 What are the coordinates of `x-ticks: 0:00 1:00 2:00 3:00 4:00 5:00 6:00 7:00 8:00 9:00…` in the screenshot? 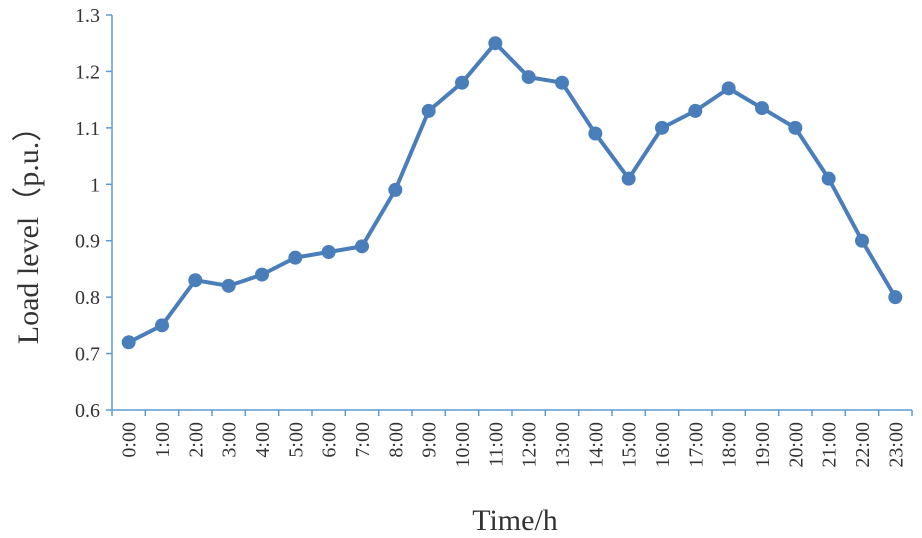 It's located at (512, 439).